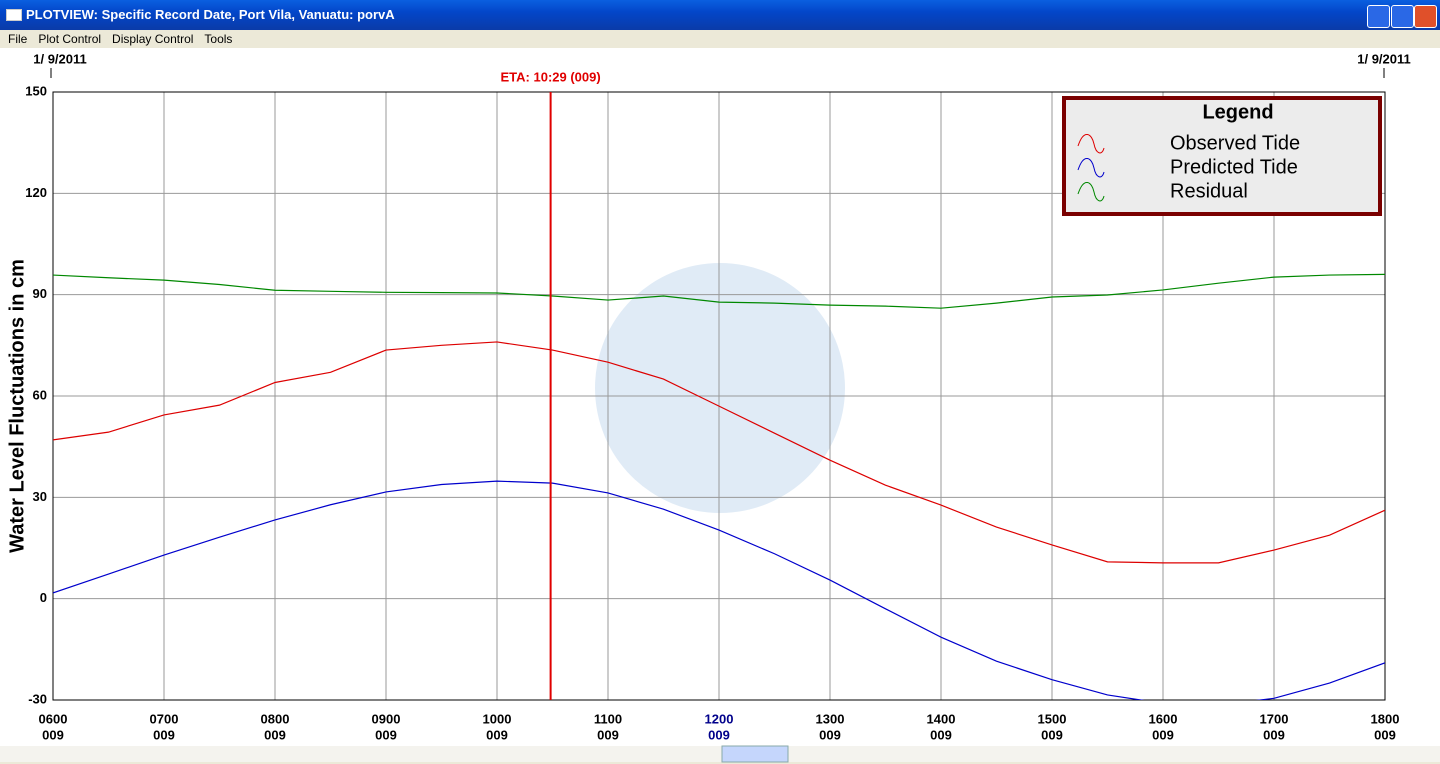  I want to click on menu-item: Plot Control, so click(70, 39).